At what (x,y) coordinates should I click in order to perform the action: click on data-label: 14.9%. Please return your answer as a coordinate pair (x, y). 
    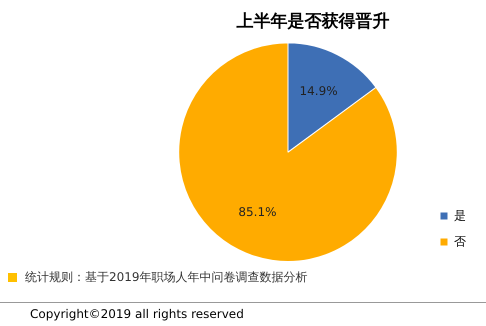
    Looking at the image, I should click on (319, 91).